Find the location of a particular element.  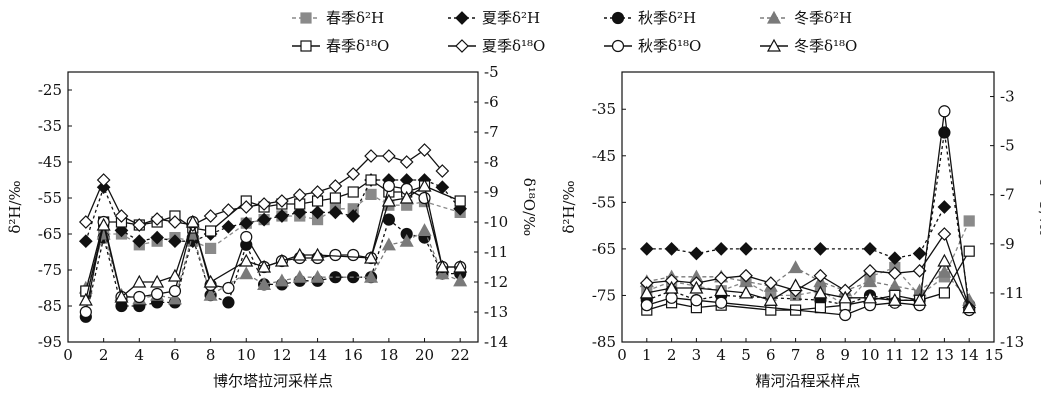

y-tick-label: -35 is located at coordinates (50, 126).